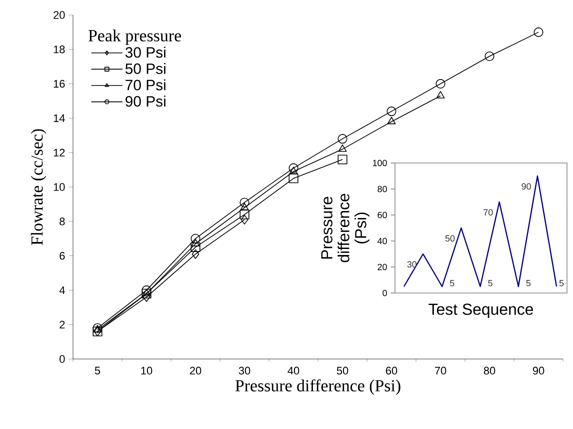 This screenshot has height=429, width=573. What do you see at coordinates (62, 290) in the screenshot?
I see `y-tick-label: 4` at bounding box center [62, 290].